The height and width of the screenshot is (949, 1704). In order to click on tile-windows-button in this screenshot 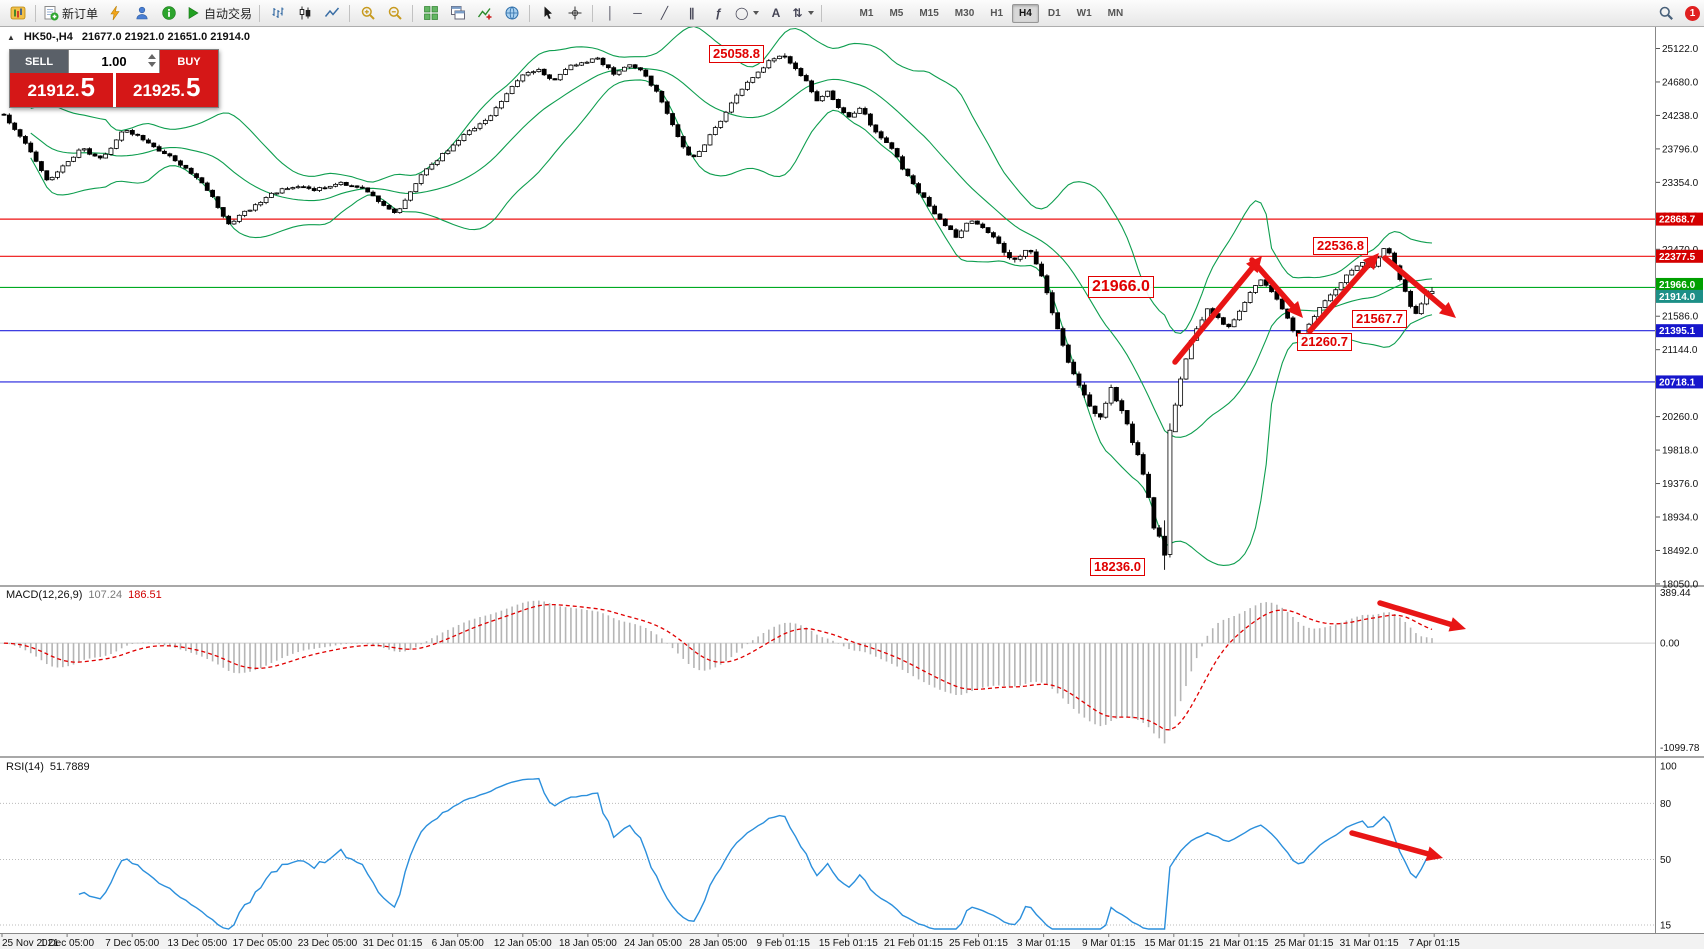, I will do `click(430, 13)`.